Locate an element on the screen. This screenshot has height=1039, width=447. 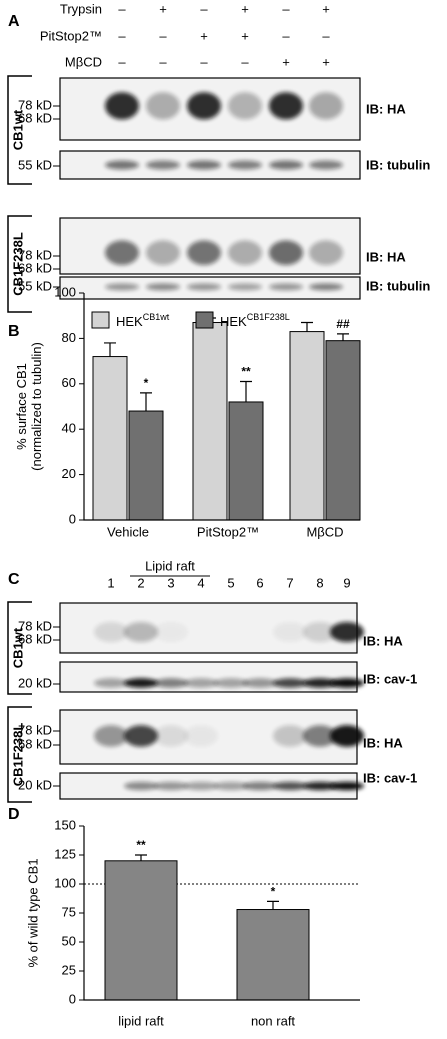
lane-number: 9 is located at coordinates (346, 582).